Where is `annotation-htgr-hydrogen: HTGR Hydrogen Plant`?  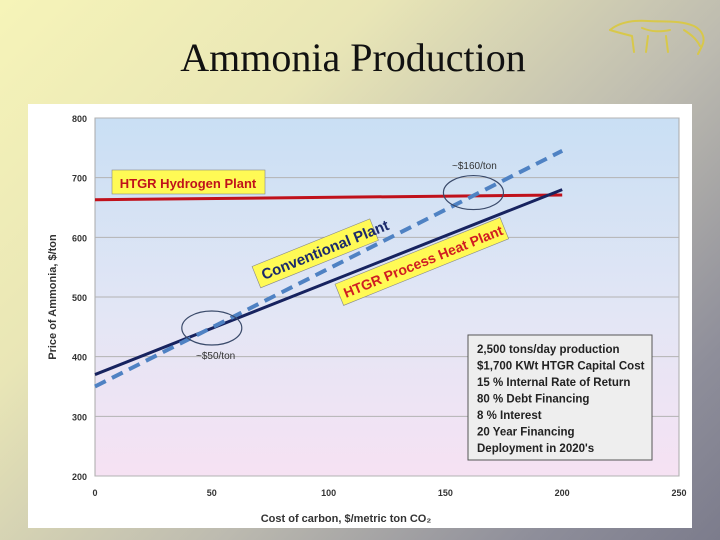 annotation-htgr-hydrogen: HTGR Hydrogen Plant is located at coordinates (188, 182).